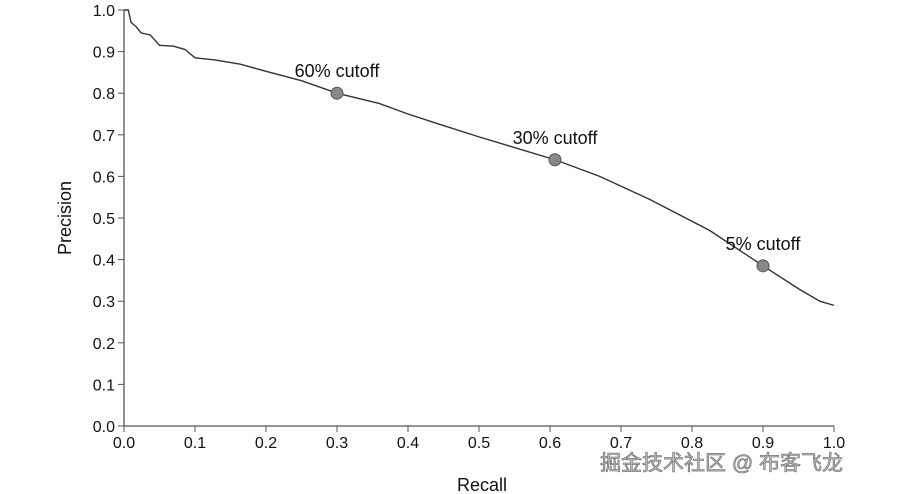  Describe the element at coordinates (104, 177) in the screenshot. I see `y-tick-label: 0.6` at that location.